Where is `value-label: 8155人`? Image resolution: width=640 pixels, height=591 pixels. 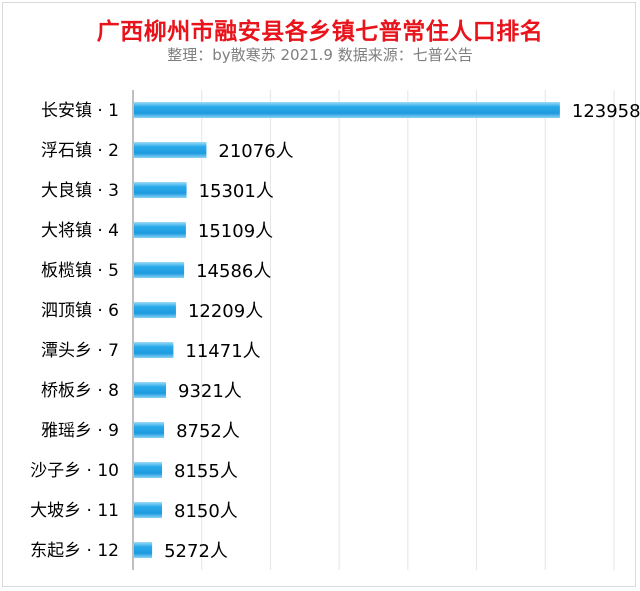 value-label: 8155人 is located at coordinates (206, 471).